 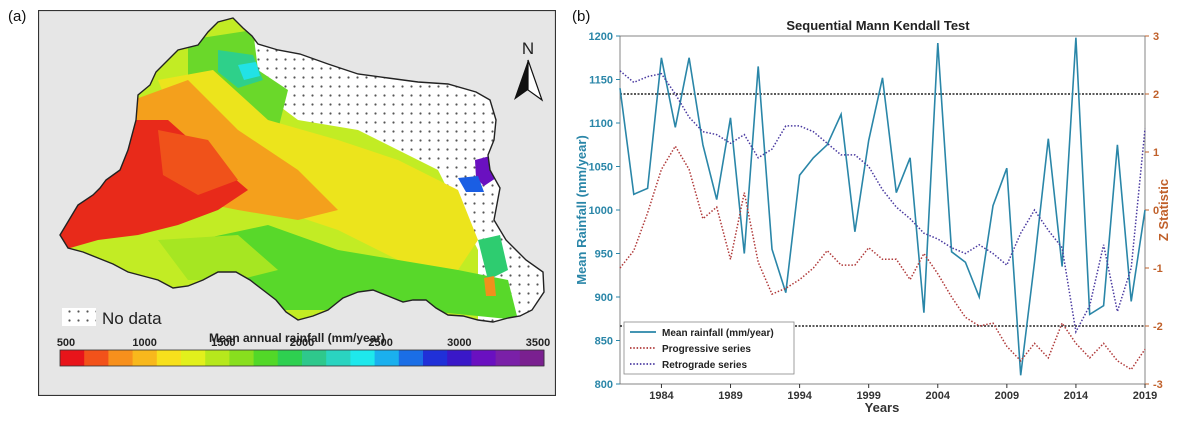 What do you see at coordinates (706, 349) in the screenshot?
I see `legend-label: Progressive series` at bounding box center [706, 349].